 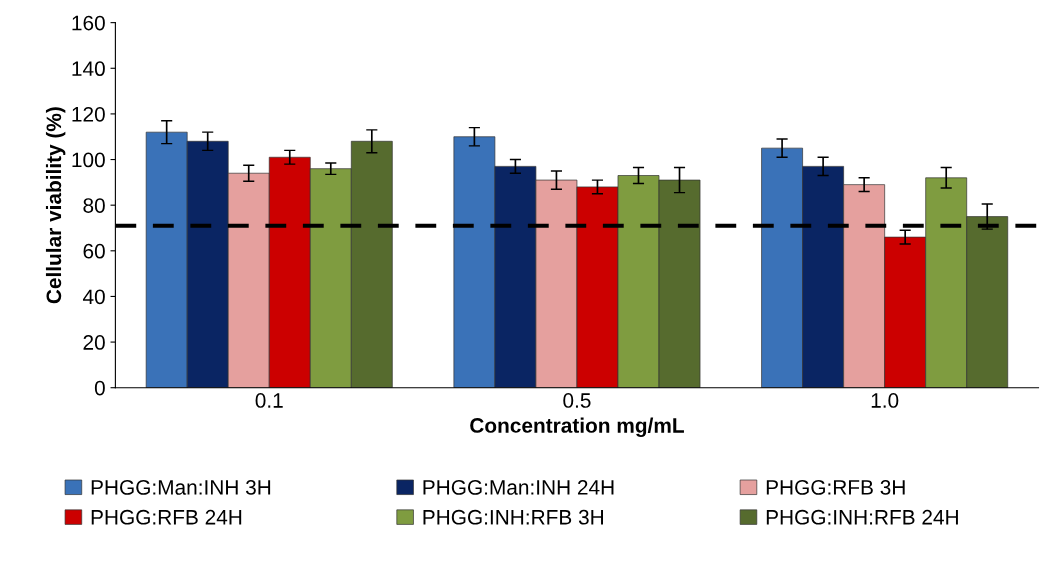 What do you see at coordinates (88, 23) in the screenshot?
I see `y-tick-label: 160` at bounding box center [88, 23].